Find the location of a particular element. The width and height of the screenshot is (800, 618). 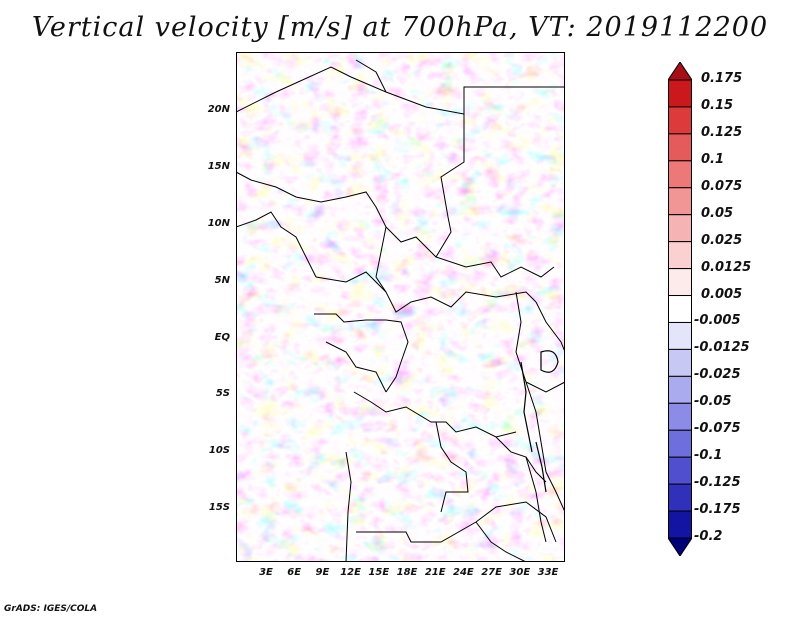

colorbar-label: -0.2 is located at coordinates (708, 536).